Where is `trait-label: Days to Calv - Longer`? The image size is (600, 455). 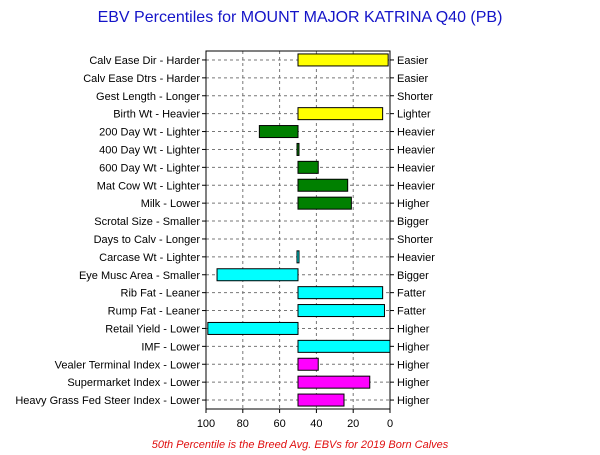 trait-label: Days to Calv - Longer is located at coordinates (147, 240).